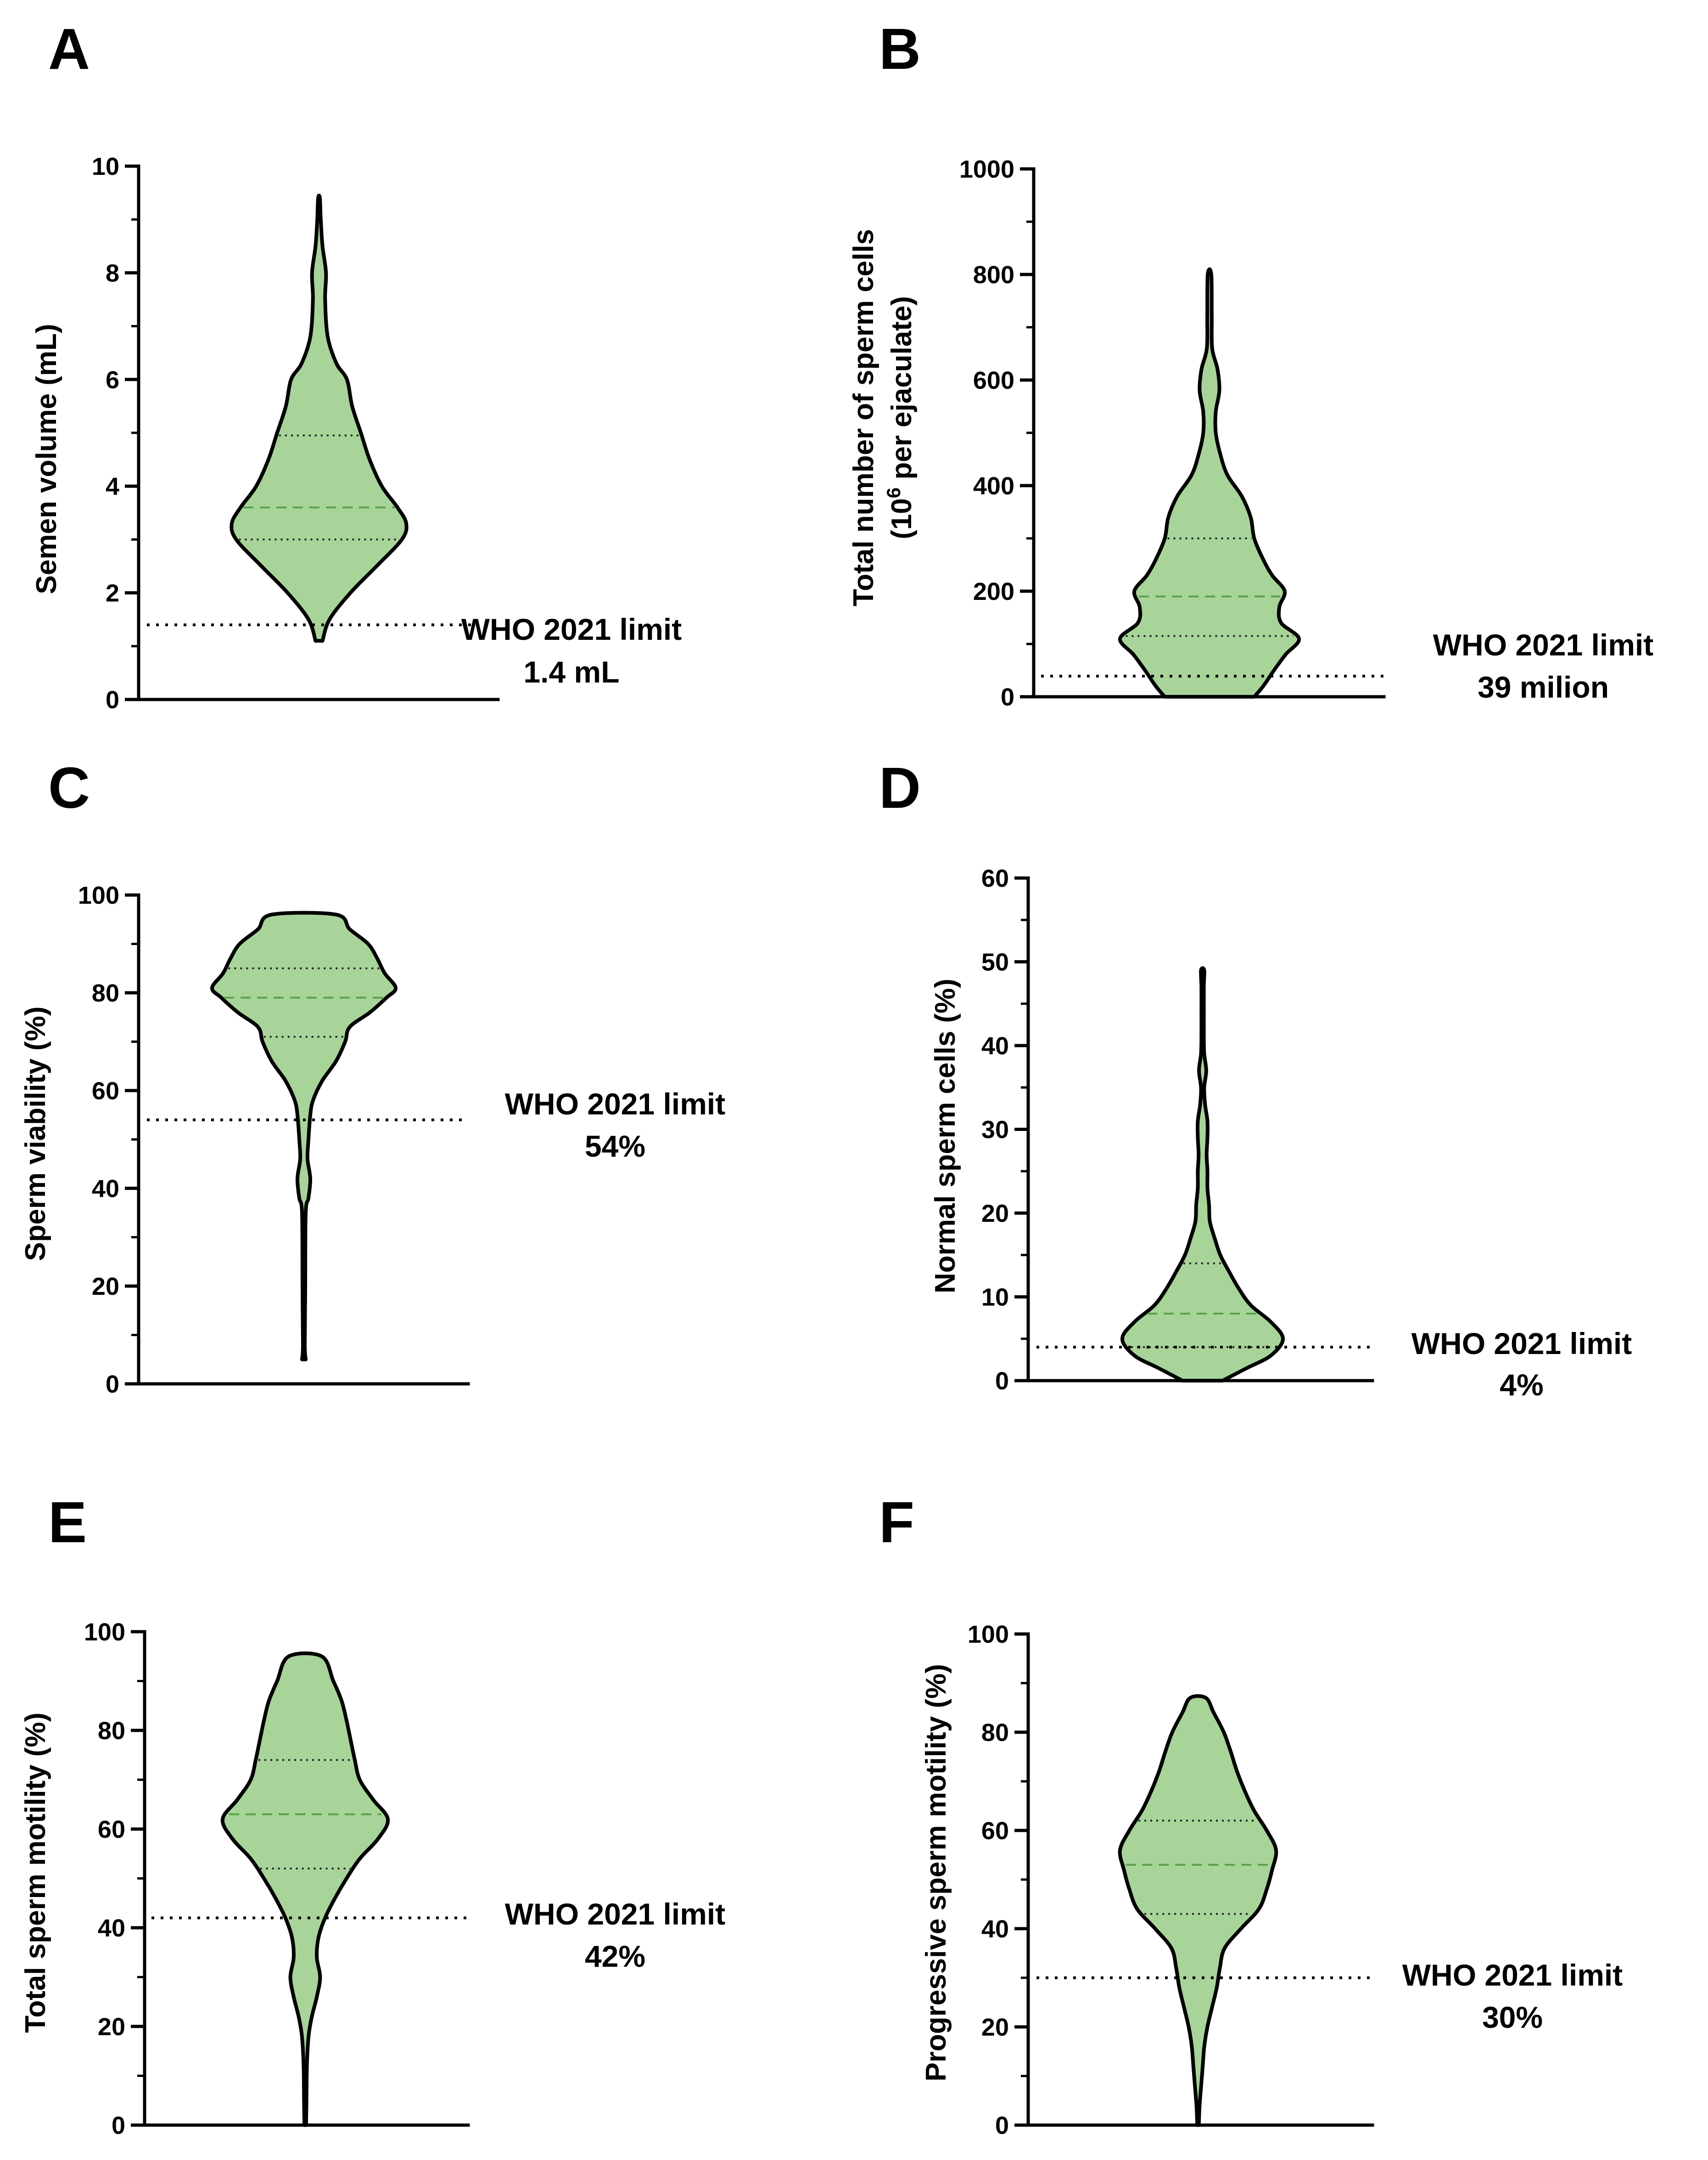 The image size is (1708, 2160). I want to click on panel-d-tick-label: 50, so click(995, 962).